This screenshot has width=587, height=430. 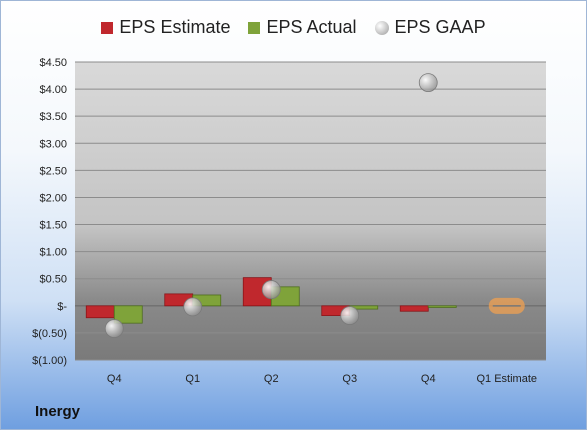 What do you see at coordinates (506, 379) in the screenshot?
I see `x-tick-label: Q1 Estimate` at bounding box center [506, 379].